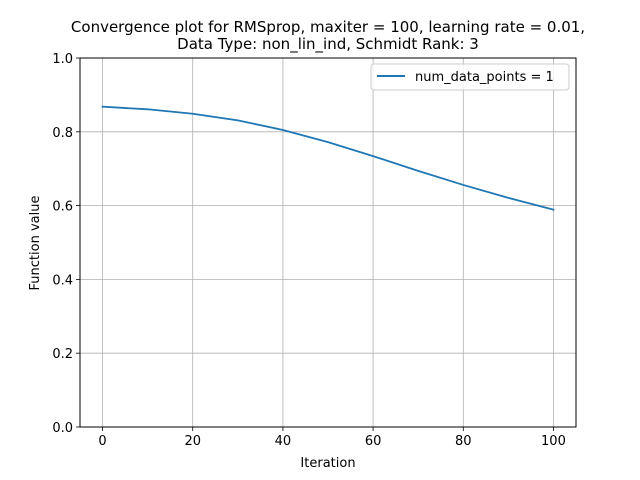 The image size is (640, 480). I want to click on x-axis-label: Iteration, so click(327, 463).